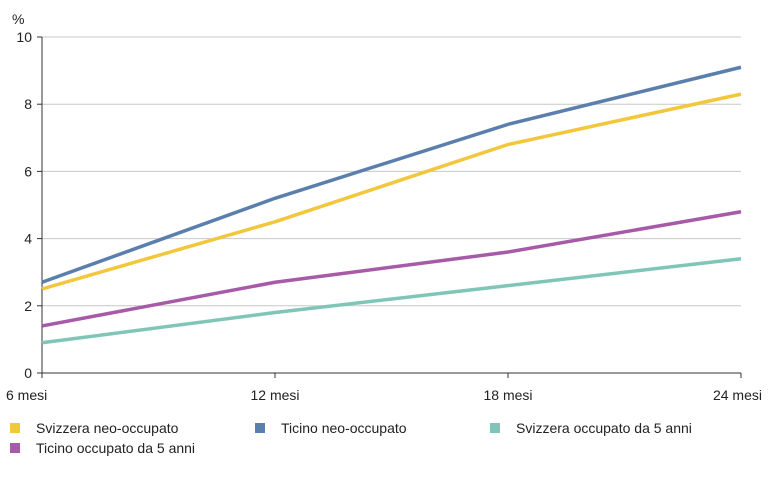 The width and height of the screenshot is (768, 486). Describe the element at coordinates (28, 104) in the screenshot. I see `y-tick-label: 8` at that location.